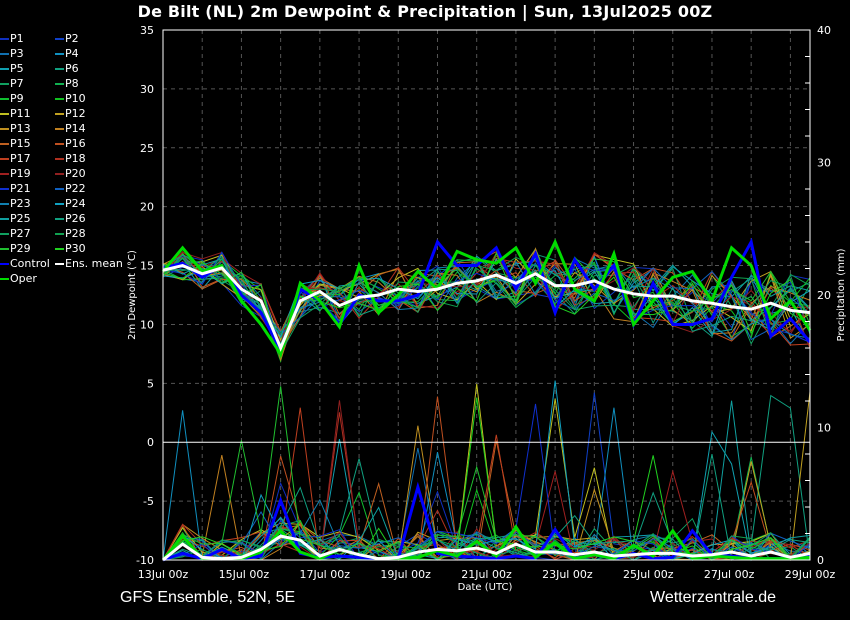  I want to click on legend-item: P13, so click(15, 129).